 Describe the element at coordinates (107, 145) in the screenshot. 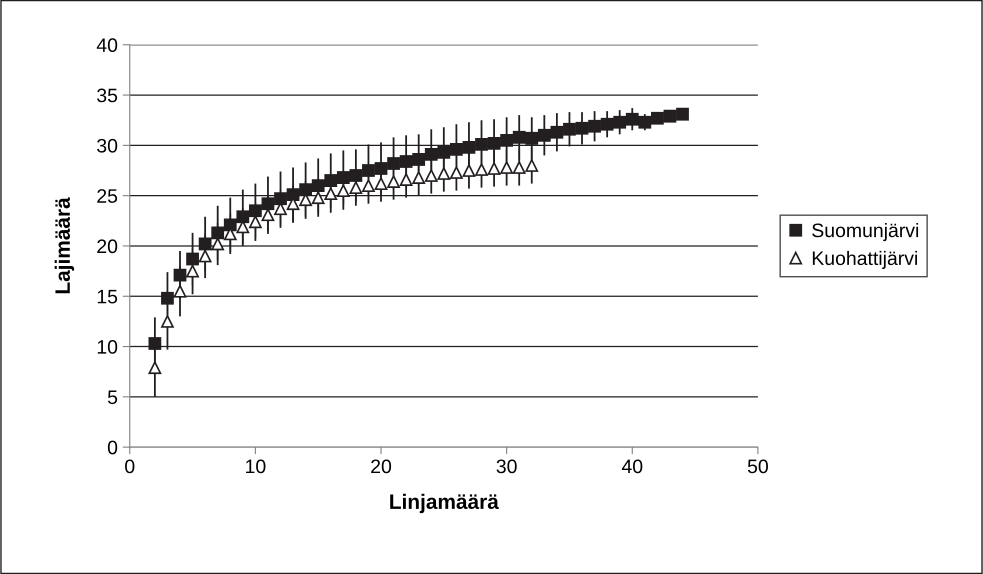

I see `y-tick-label: 30` at that location.